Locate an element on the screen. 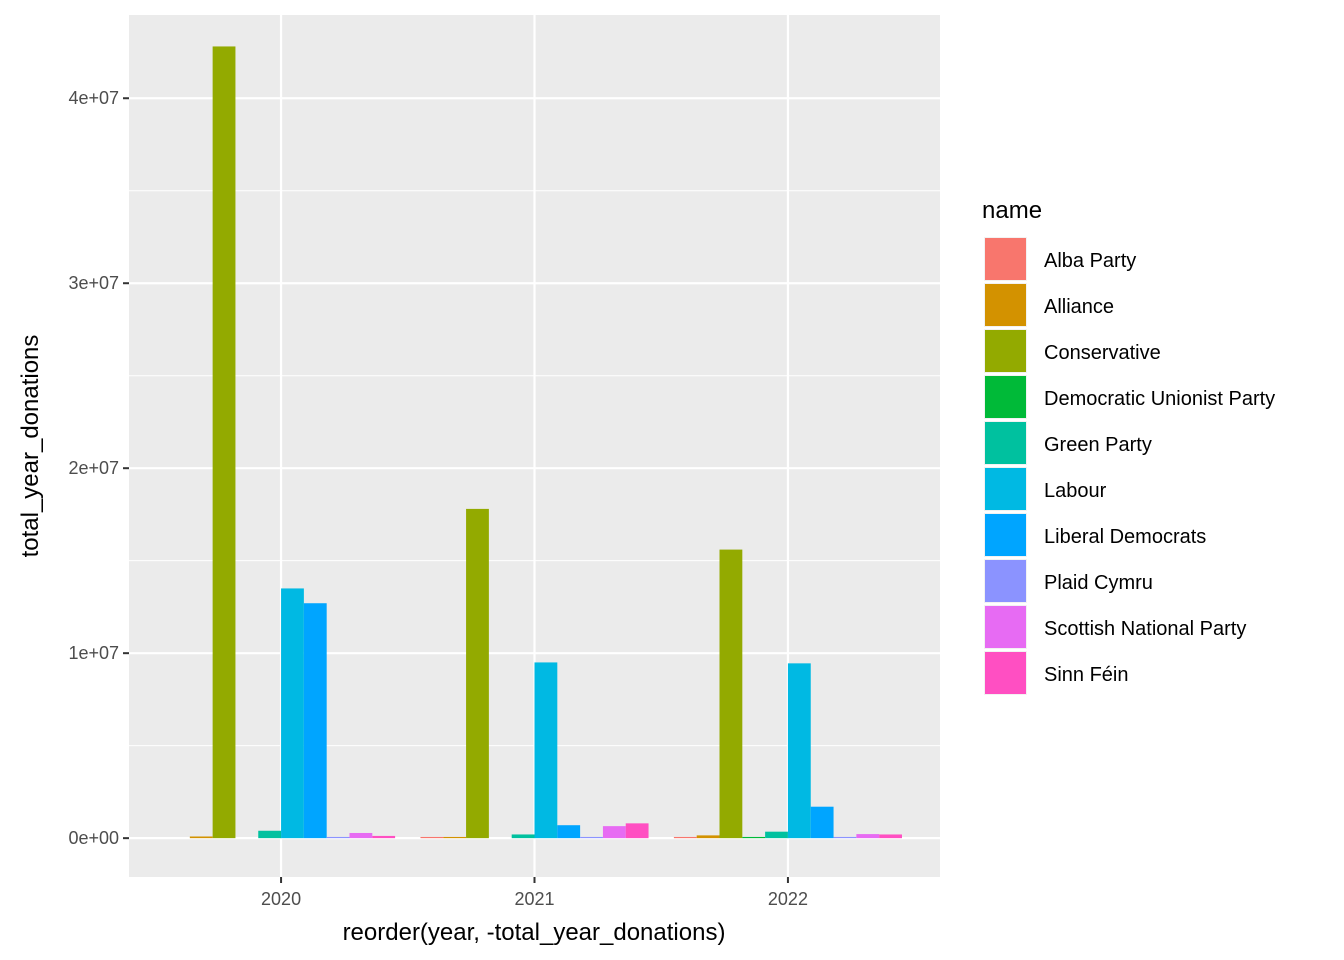 This screenshot has width=1344, height=960. legend-label: Scottish National Party is located at coordinates (1145, 629).